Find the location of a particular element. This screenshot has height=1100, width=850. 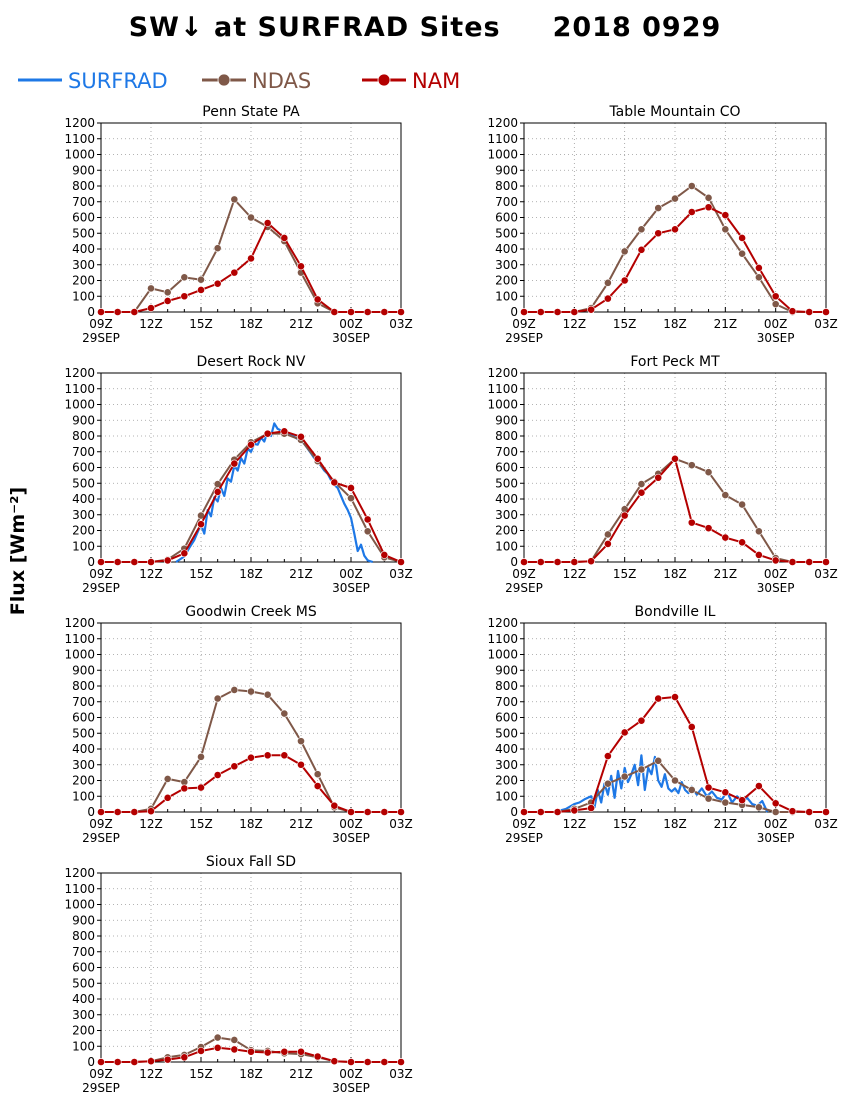

x-tick-label: 03Z is located at coordinates (826, 324).